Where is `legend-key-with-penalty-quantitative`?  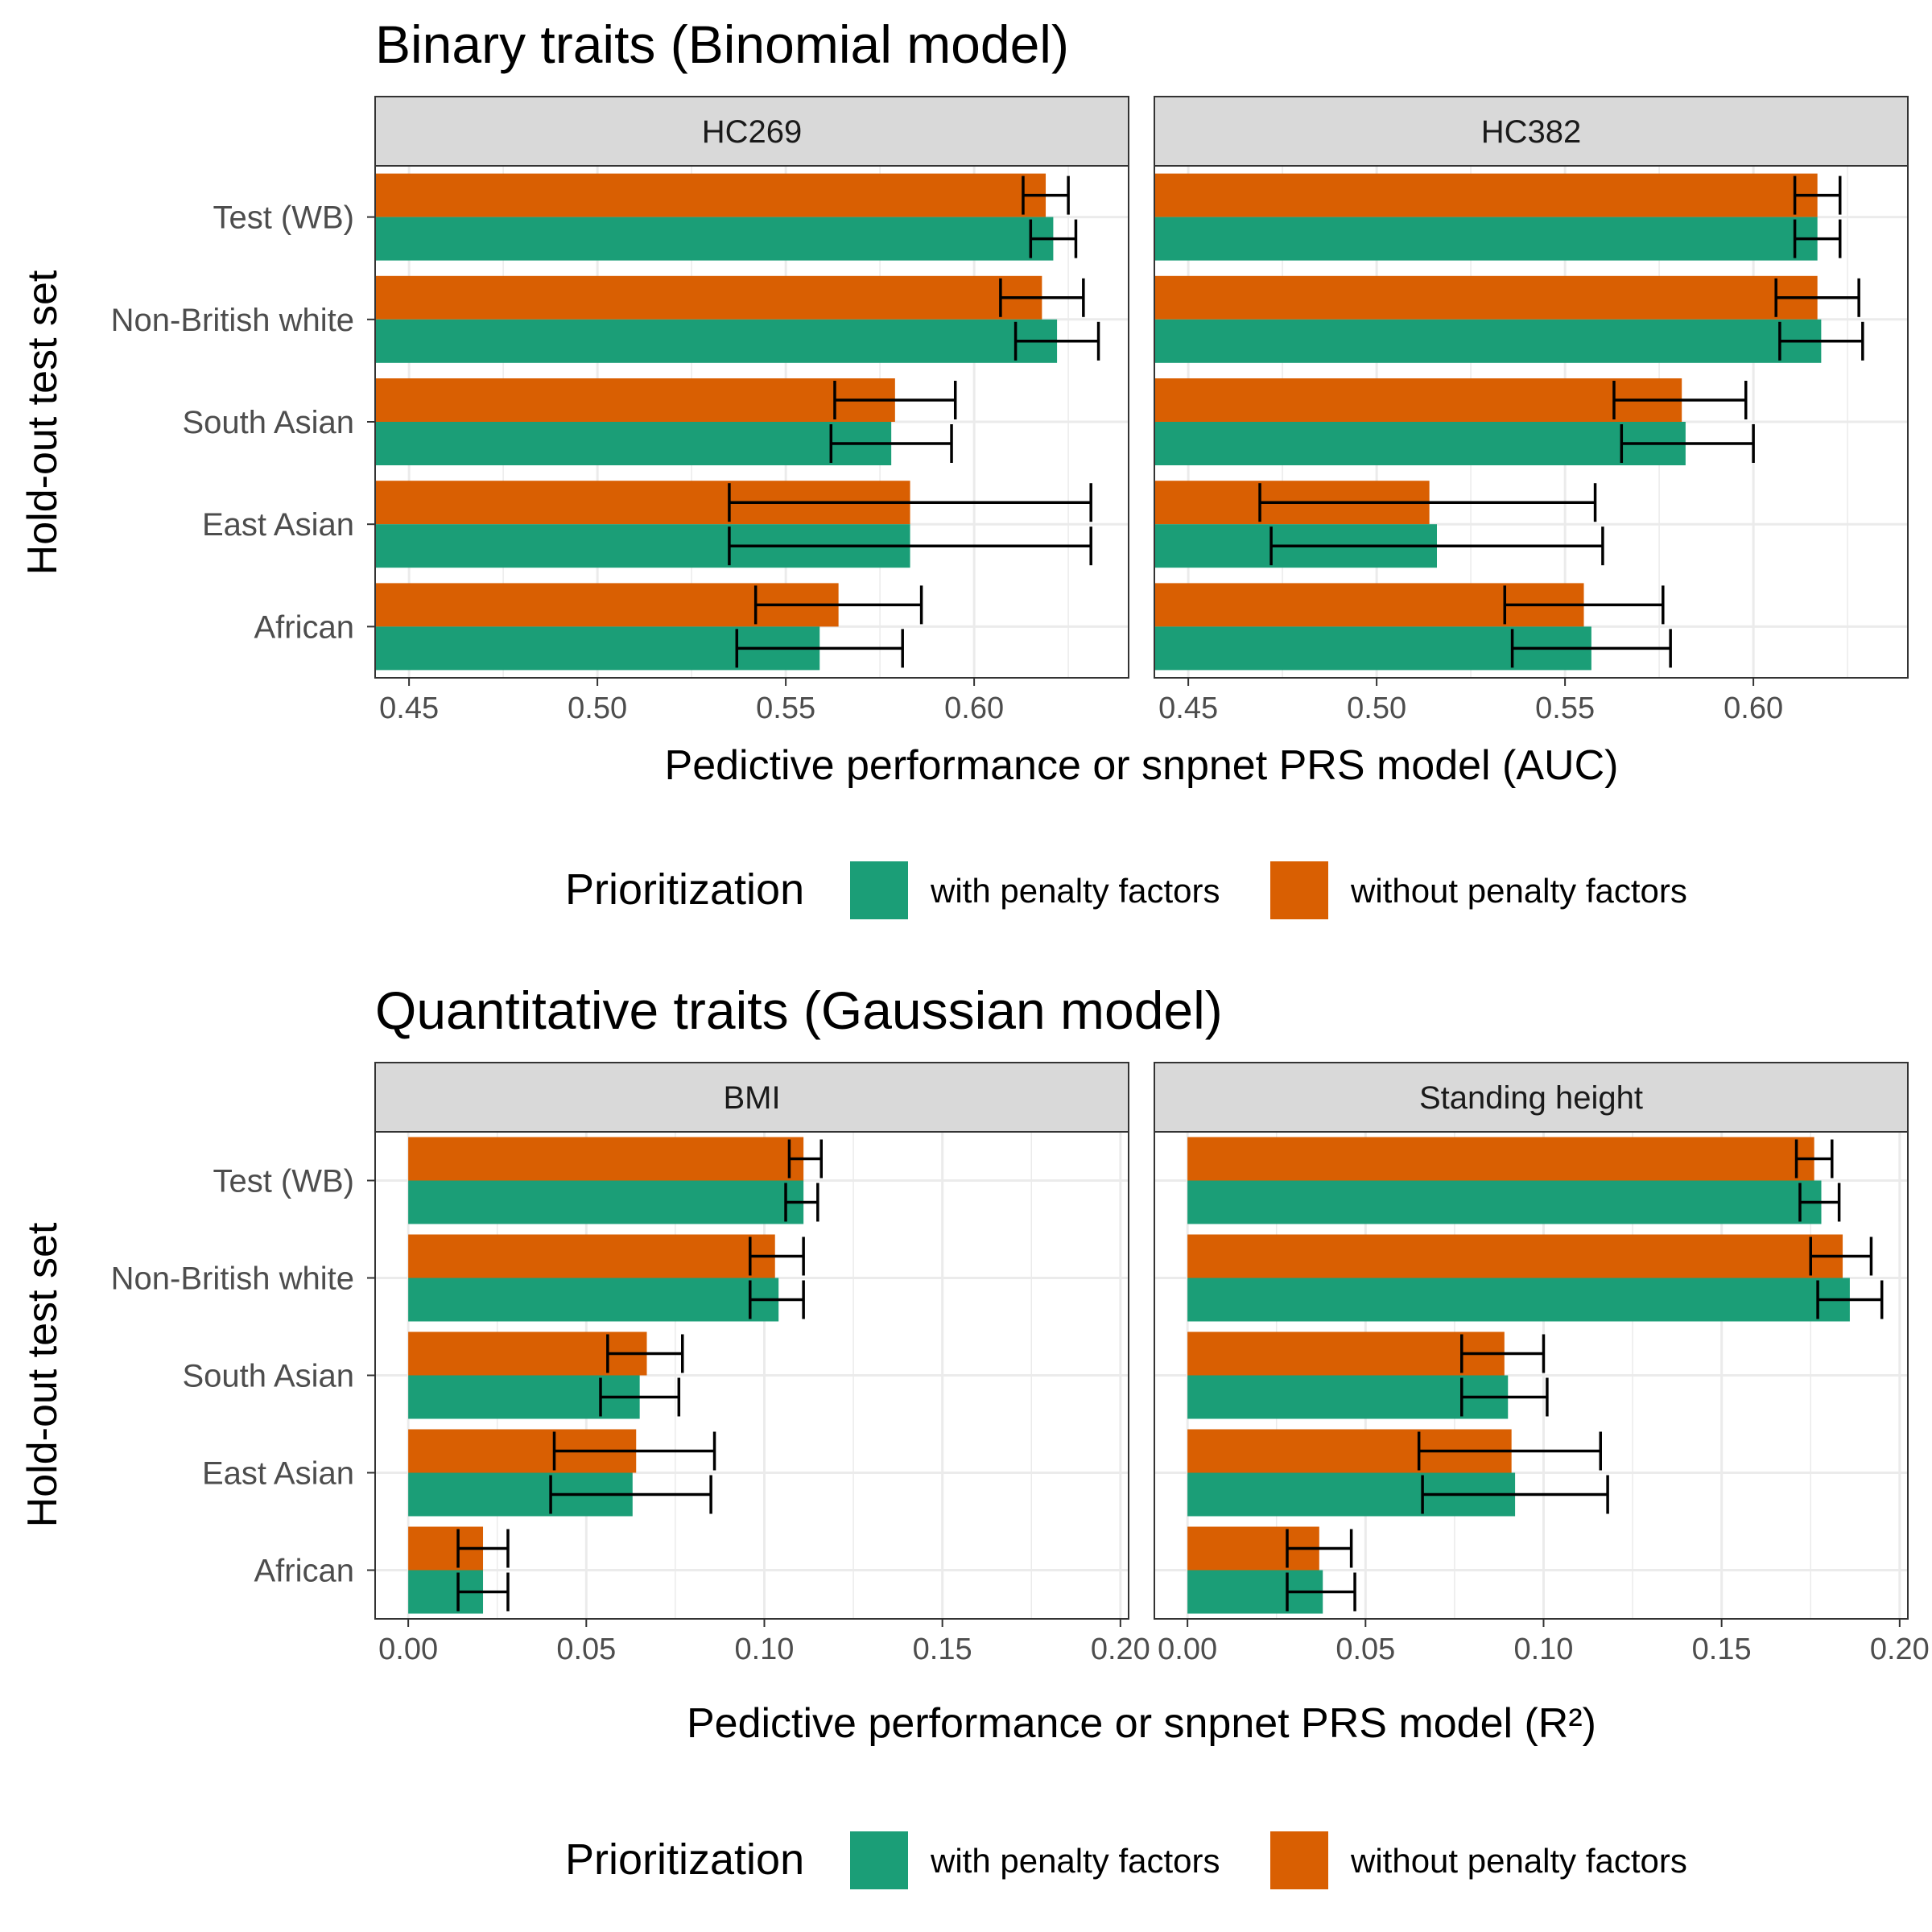
legend-key-with-penalty-quantitative is located at coordinates (879, 1860).